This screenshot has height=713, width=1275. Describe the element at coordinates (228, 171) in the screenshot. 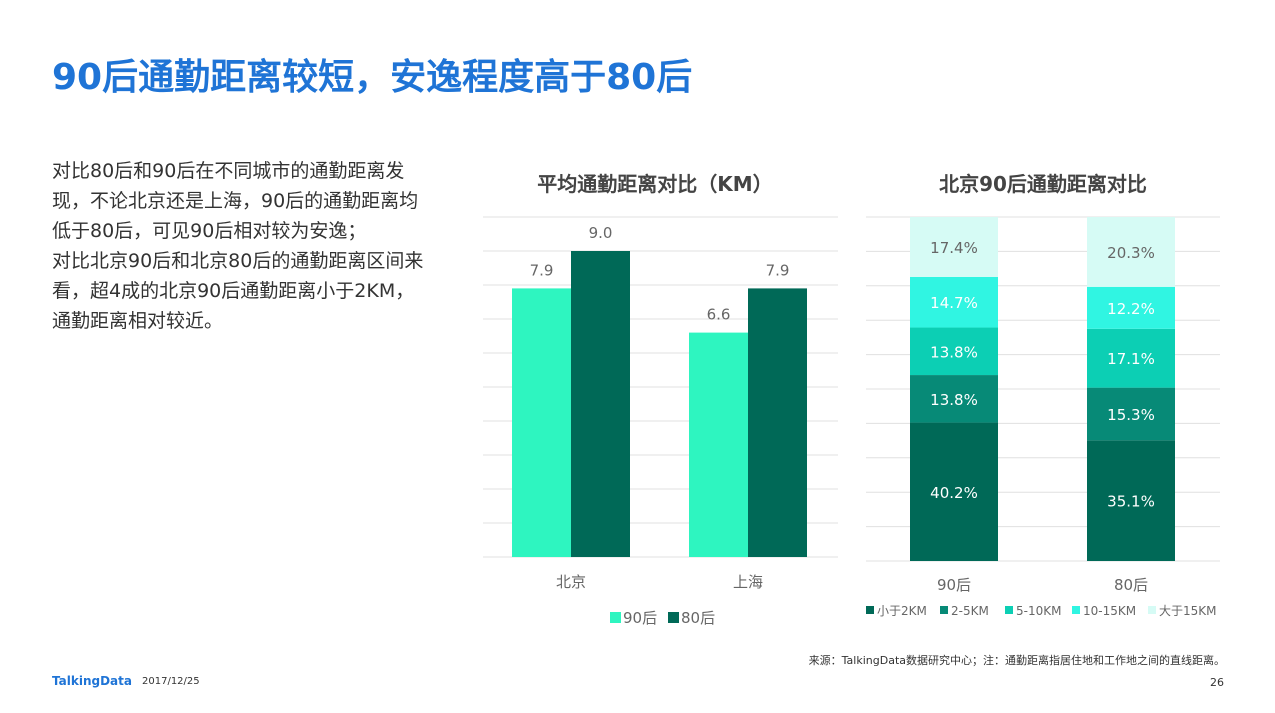

I see `description-line: 对比80后和90后在不同城市的通勤距离发` at that location.